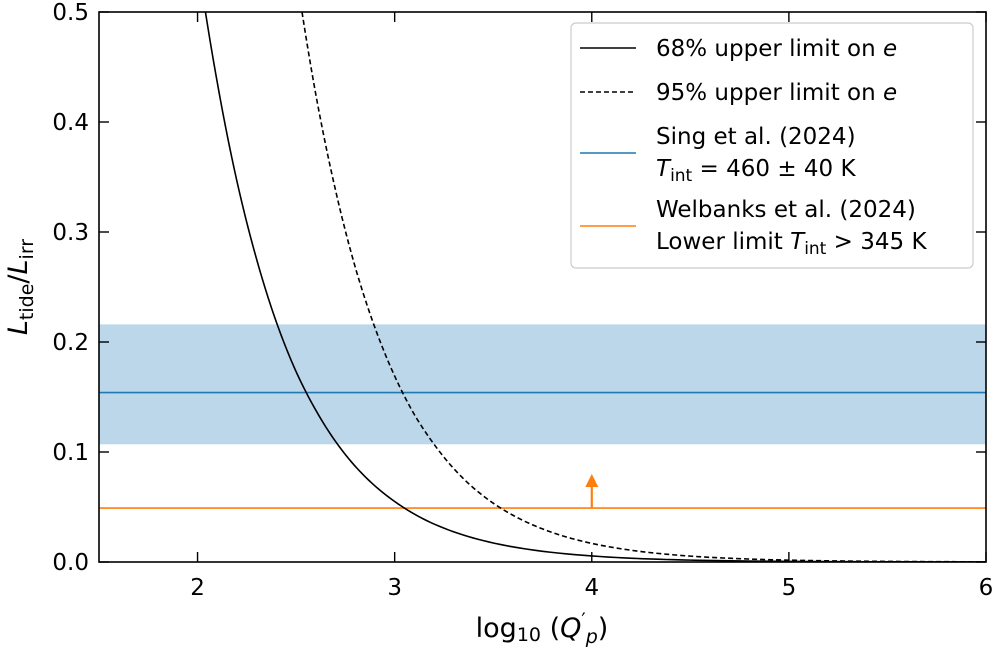 The height and width of the screenshot is (650, 993). I want to click on legend-label-95: 95% upper limit on e, so click(776, 93).